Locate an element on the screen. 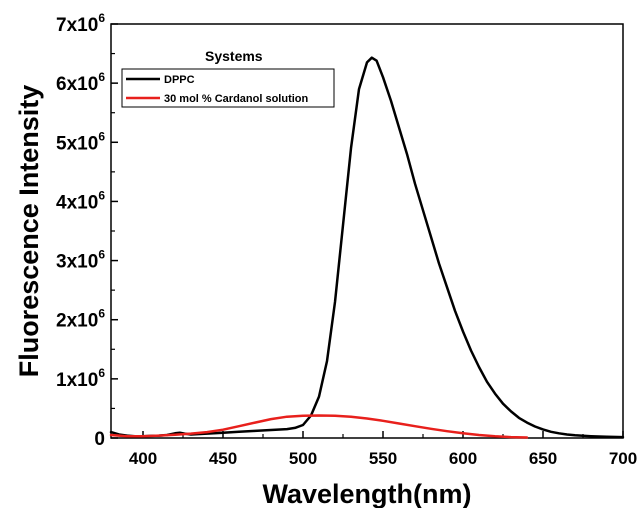  y-tick-label: 4x10⁶ is located at coordinates (80, 200).